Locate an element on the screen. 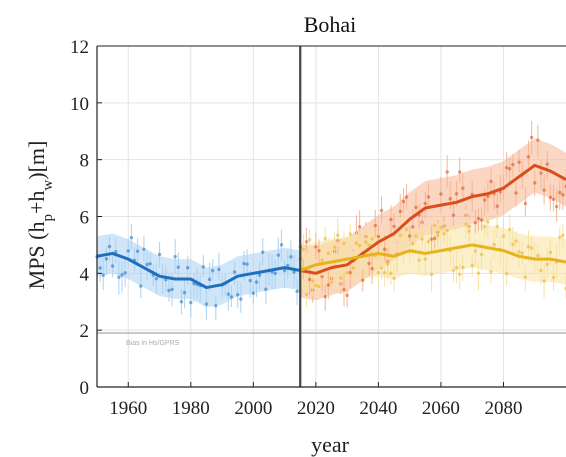 This screenshot has width=566, height=457. y-axis-title-sub2: w is located at coordinates (48, 185).